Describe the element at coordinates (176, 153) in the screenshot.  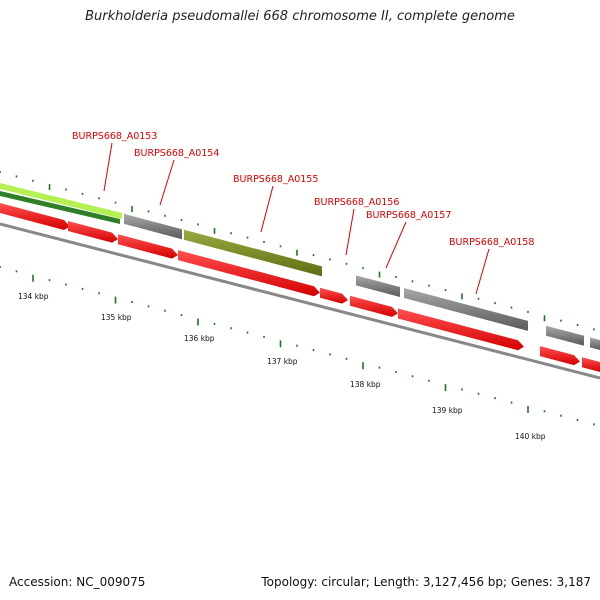
I see `gene-label: BURPS668_A0154` at that location.